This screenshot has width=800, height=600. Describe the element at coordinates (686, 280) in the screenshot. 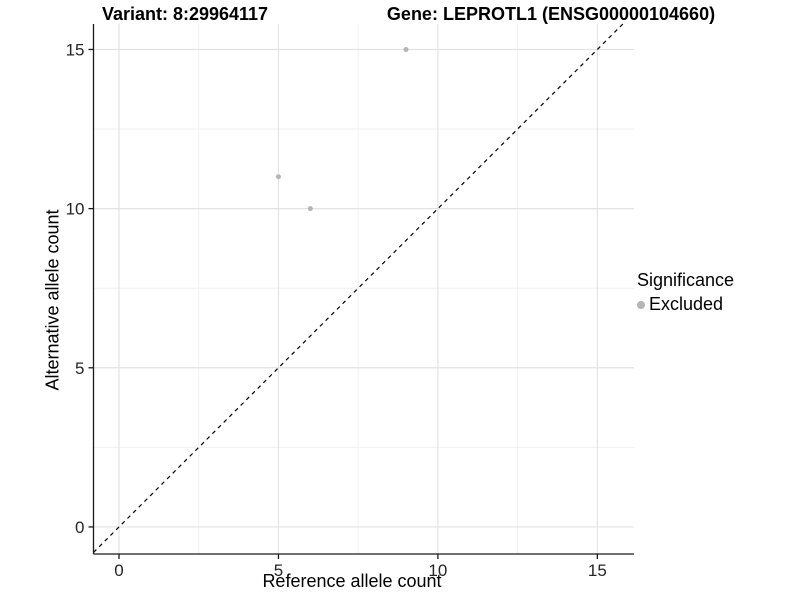

I see `legend-title: Significance` at that location.